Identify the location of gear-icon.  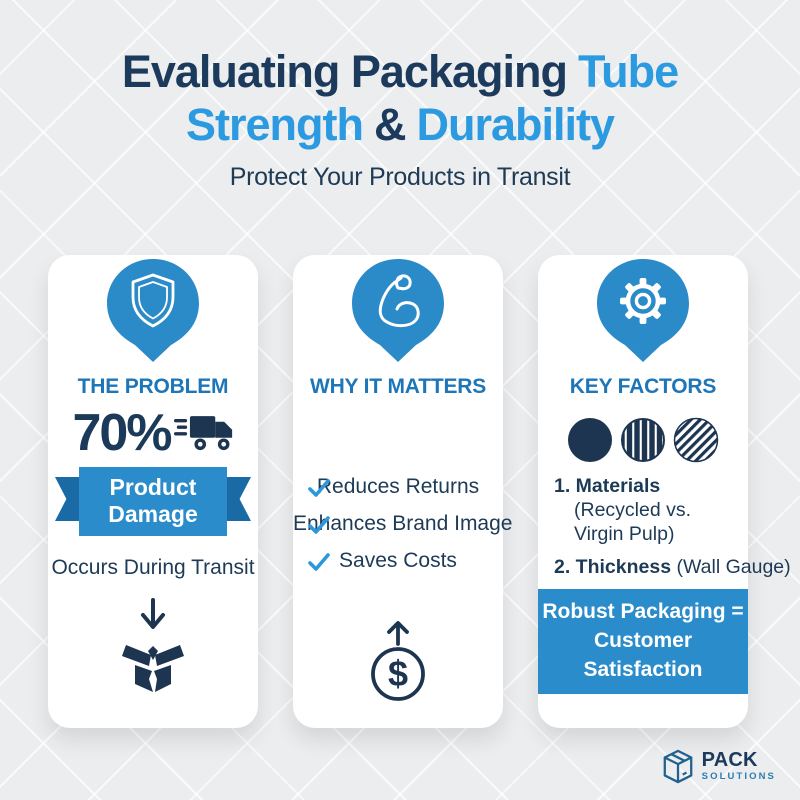
(643, 310).